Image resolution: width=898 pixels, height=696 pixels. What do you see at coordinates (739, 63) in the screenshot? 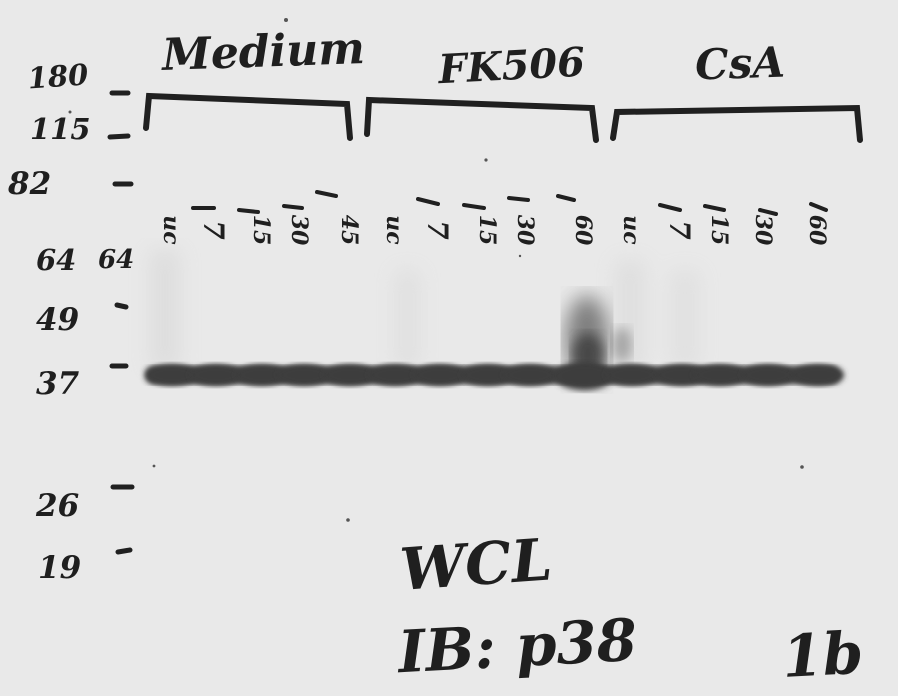
I see `group-label-csa: CsA` at bounding box center [739, 63].